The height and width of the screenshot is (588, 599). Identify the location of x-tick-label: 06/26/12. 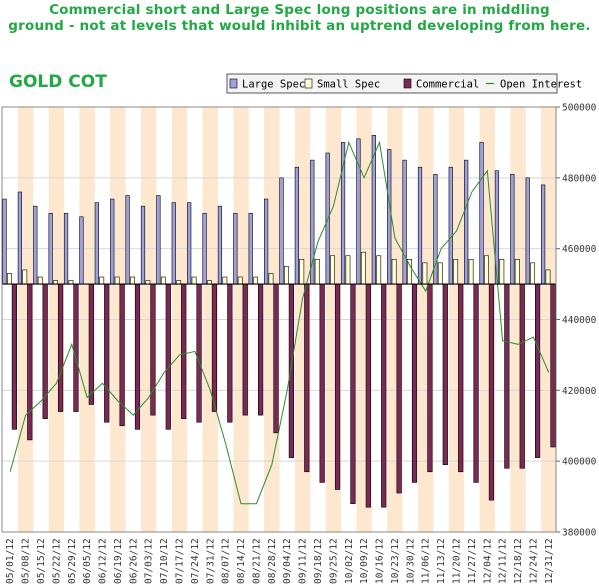
(133, 561).